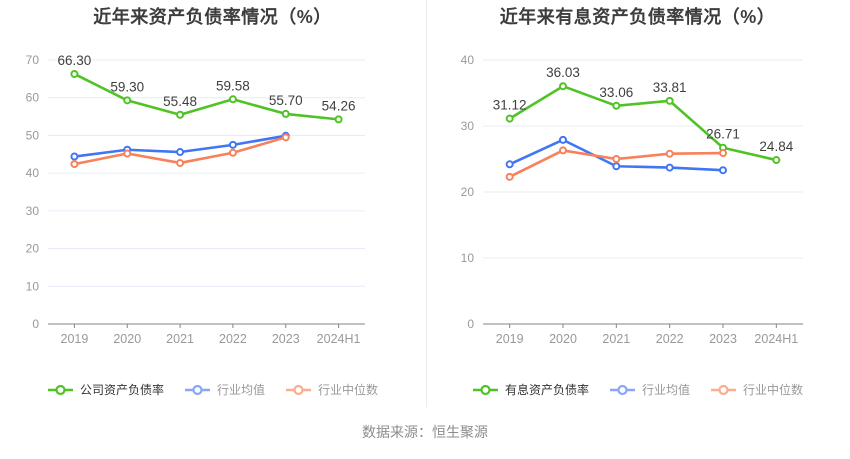  Describe the element at coordinates (426, 203) in the screenshot. I see `panel-divider` at that location.